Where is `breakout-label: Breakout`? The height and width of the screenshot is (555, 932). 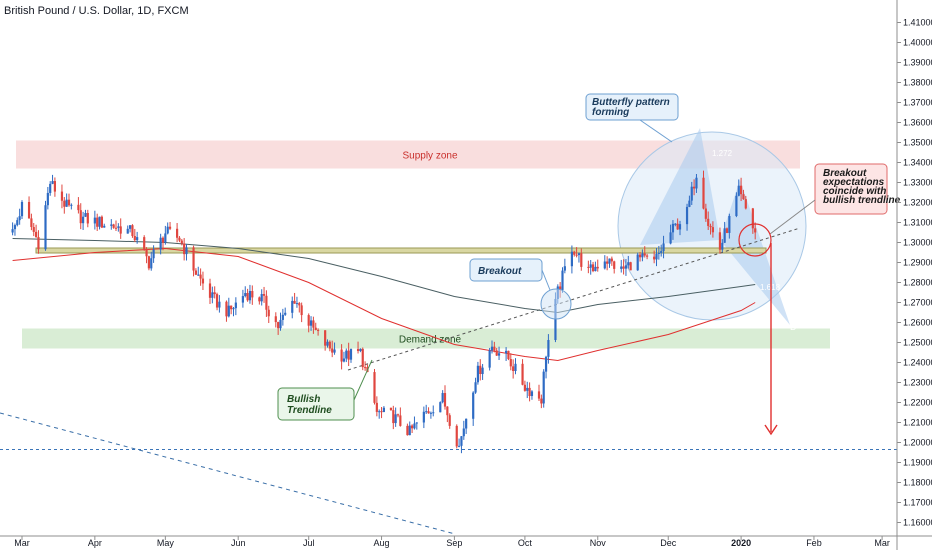
breakout-label: Breakout is located at coordinates (500, 271).